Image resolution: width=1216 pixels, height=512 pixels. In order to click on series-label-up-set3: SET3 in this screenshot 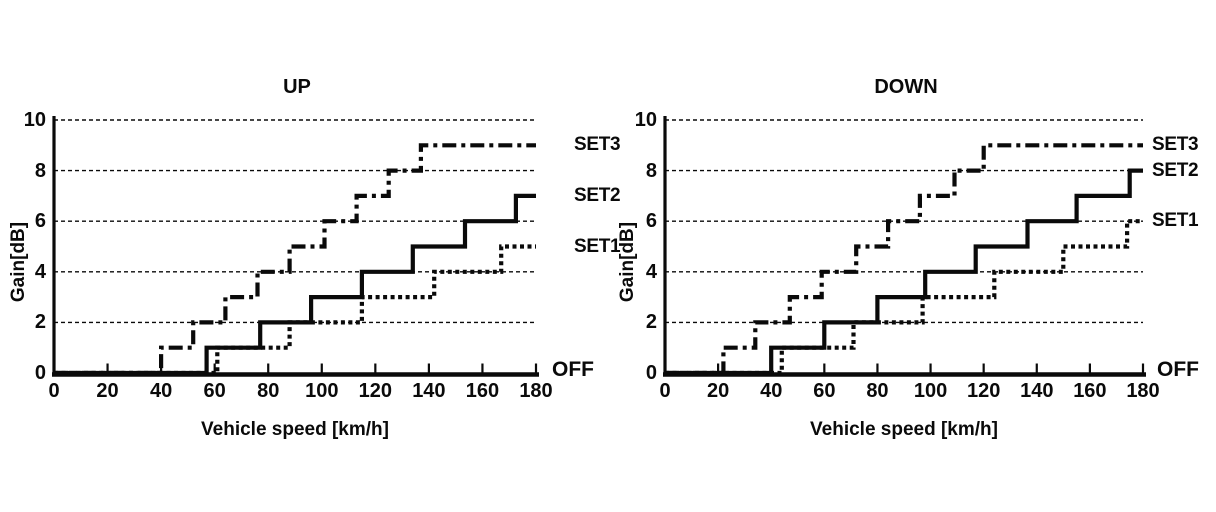, I will do `click(597, 144)`.